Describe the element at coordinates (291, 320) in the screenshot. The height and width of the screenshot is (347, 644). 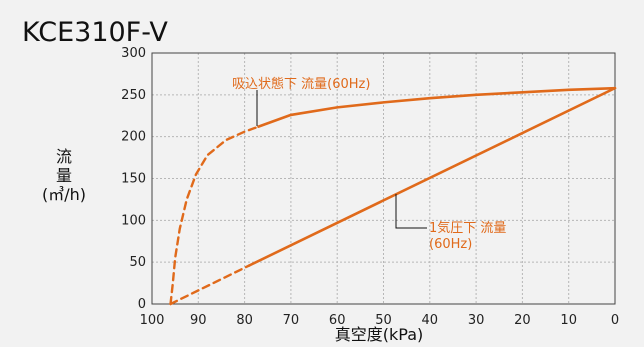
I see `x-tick-label: 70` at that location.